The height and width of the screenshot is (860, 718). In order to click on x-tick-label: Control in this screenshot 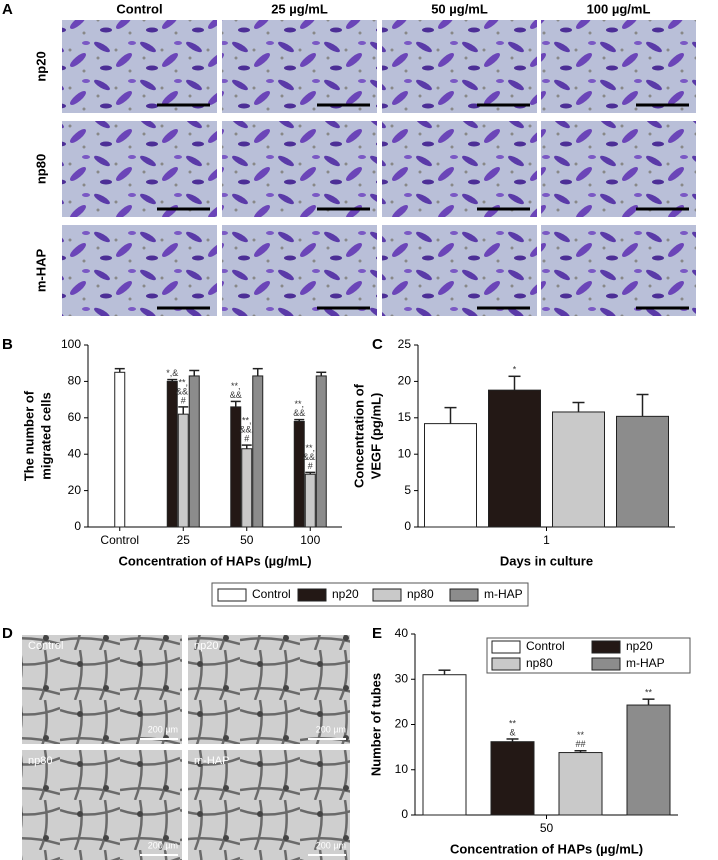, I will do `click(119, 540)`.